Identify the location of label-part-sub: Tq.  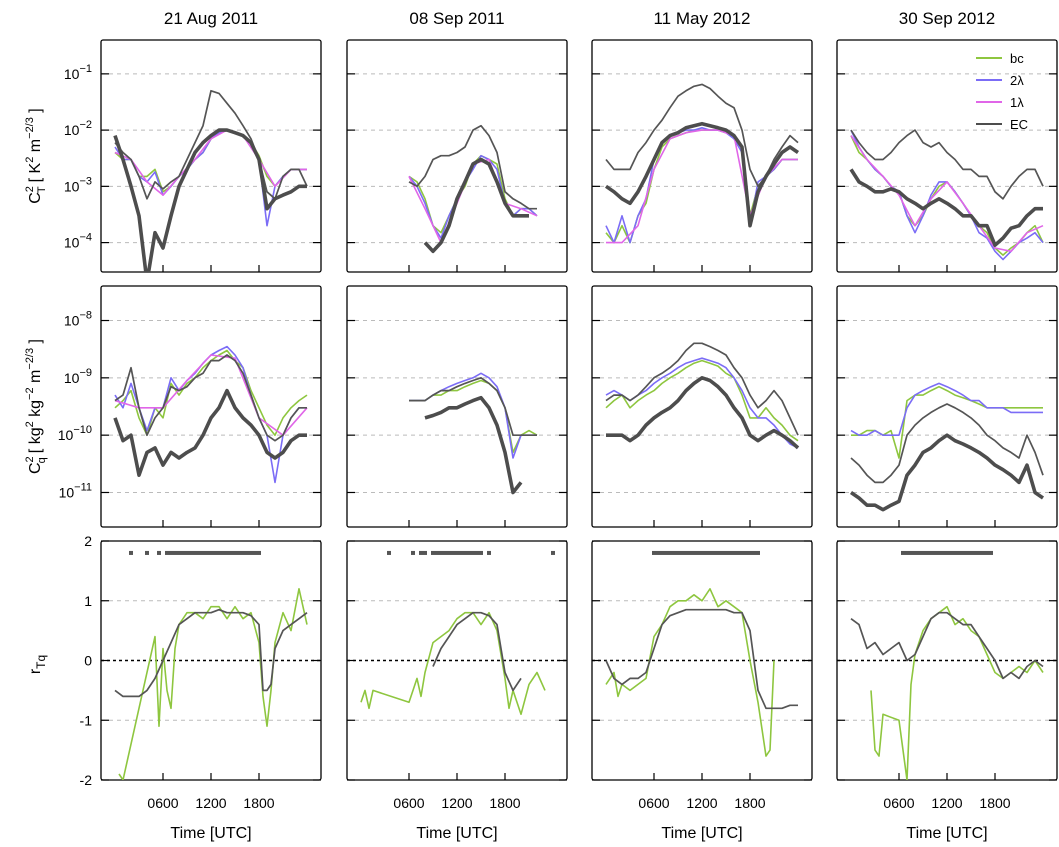
(41, 662).